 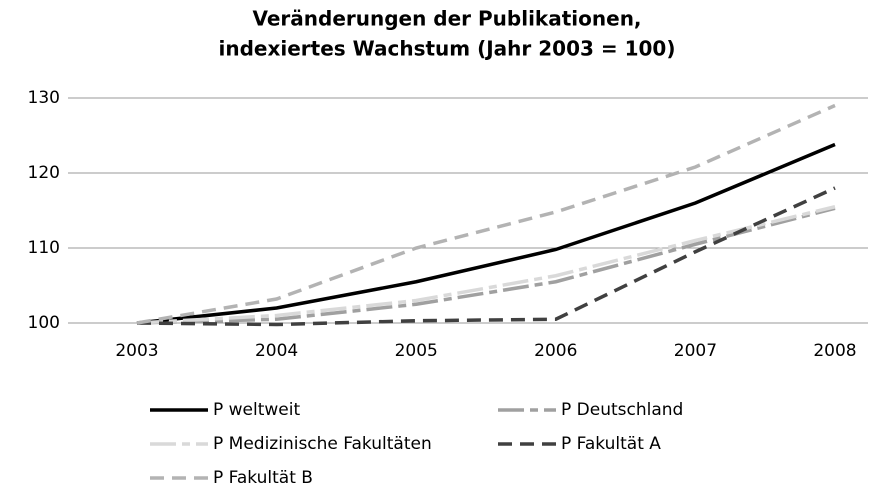 I want to click on chart-title: indexiertes Wachstum (Jahr 2003 = 100), so click(x=447, y=49).